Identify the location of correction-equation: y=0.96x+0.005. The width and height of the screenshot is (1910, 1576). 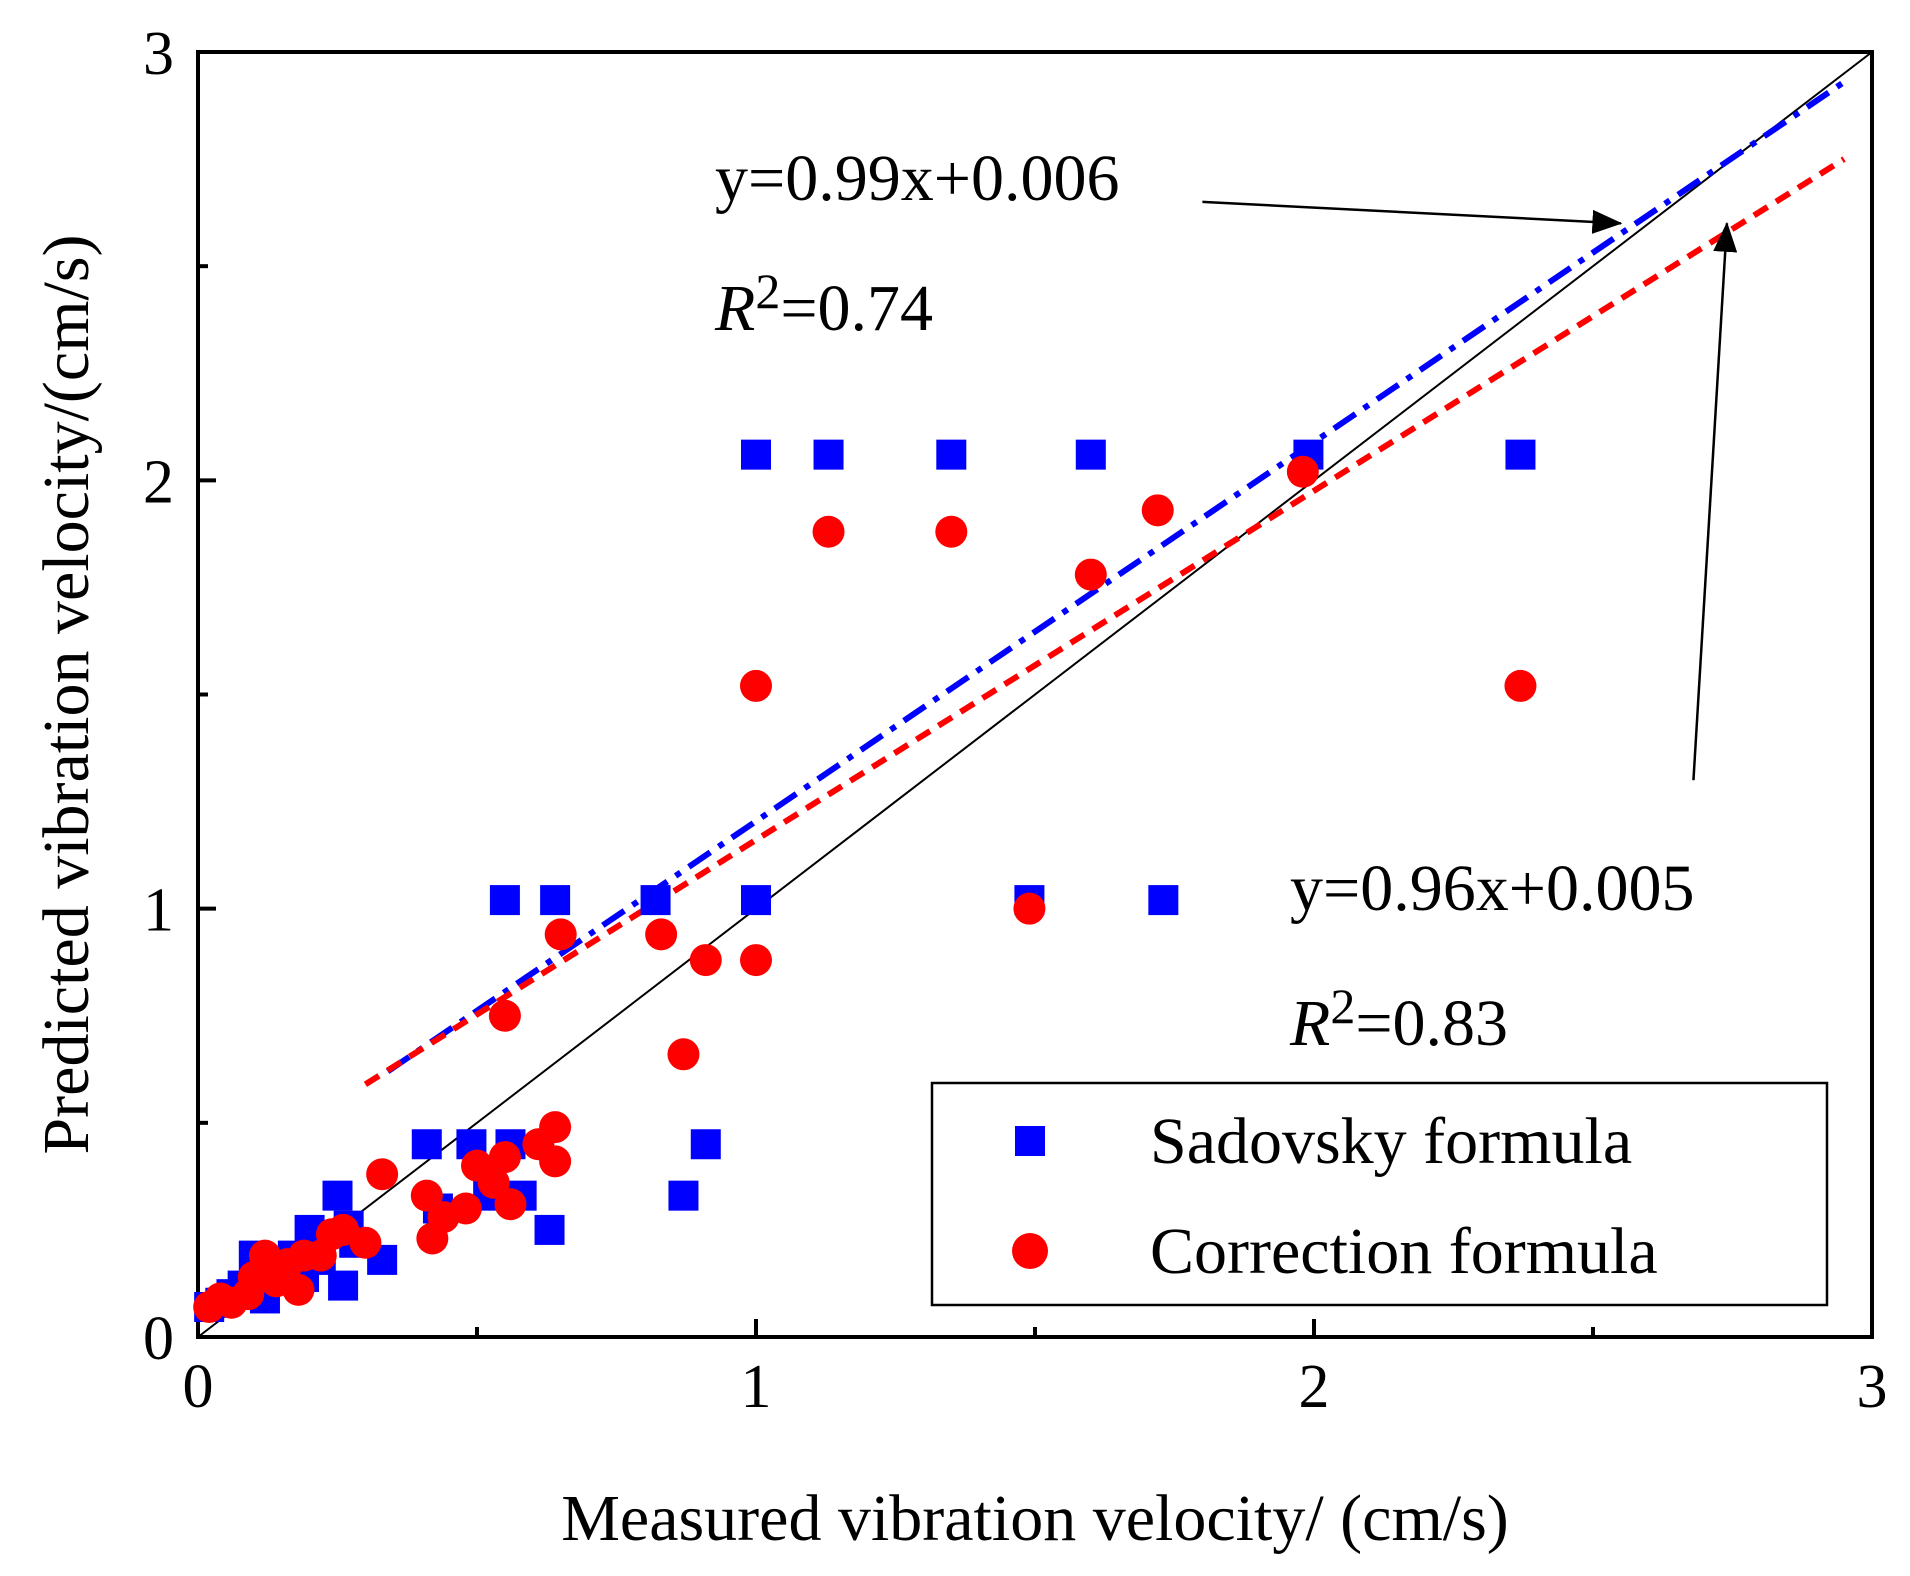
(1492, 888).